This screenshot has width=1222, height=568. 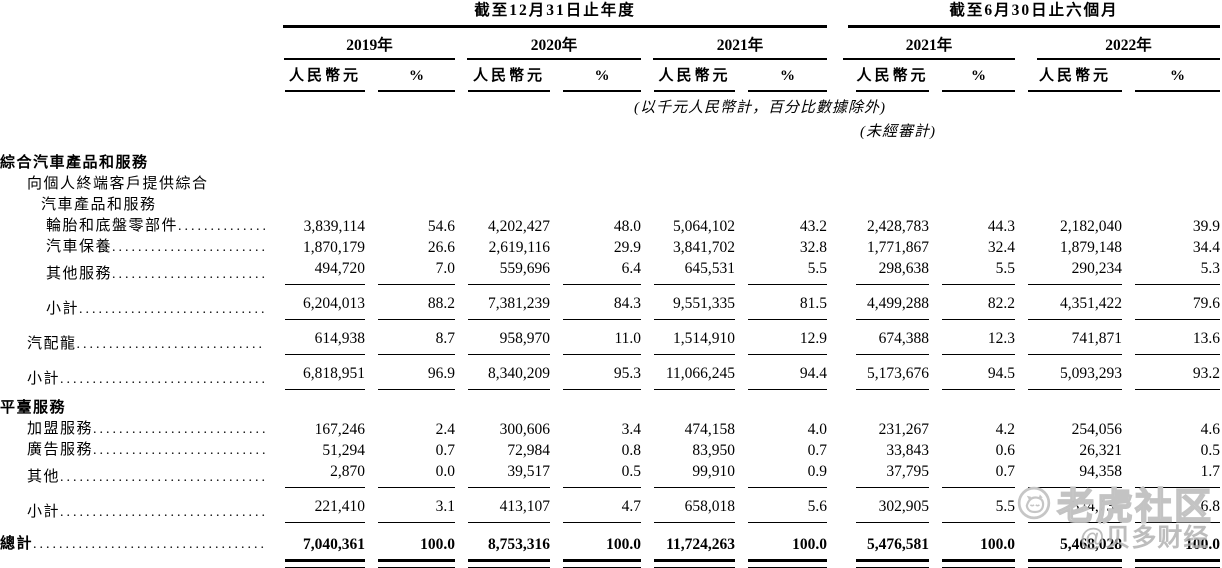 I want to click on value-cell: 5.5, so click(x=972, y=505).